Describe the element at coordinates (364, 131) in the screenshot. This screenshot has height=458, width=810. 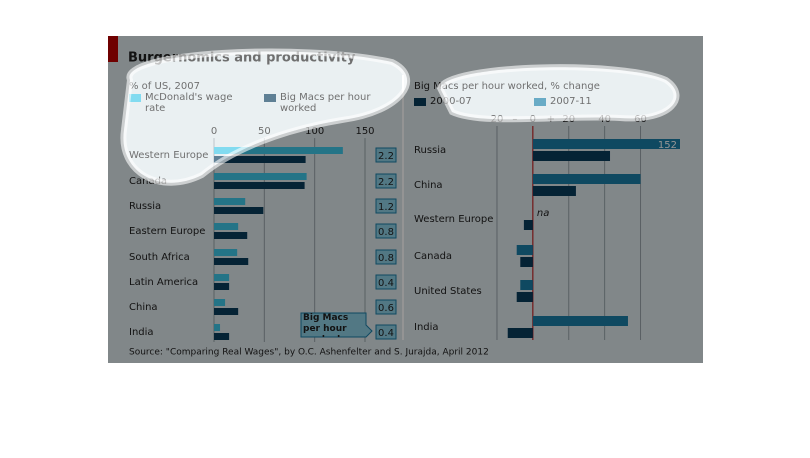
I see `x-tick-label: 150` at that location.